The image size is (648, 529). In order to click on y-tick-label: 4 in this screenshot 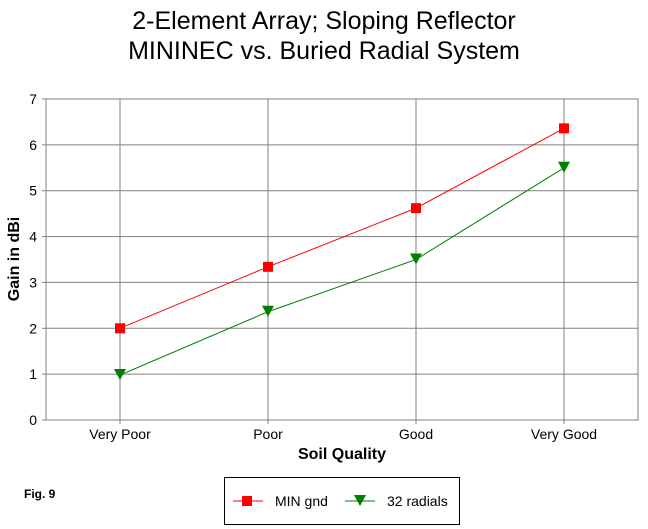, I will do `click(33, 237)`.